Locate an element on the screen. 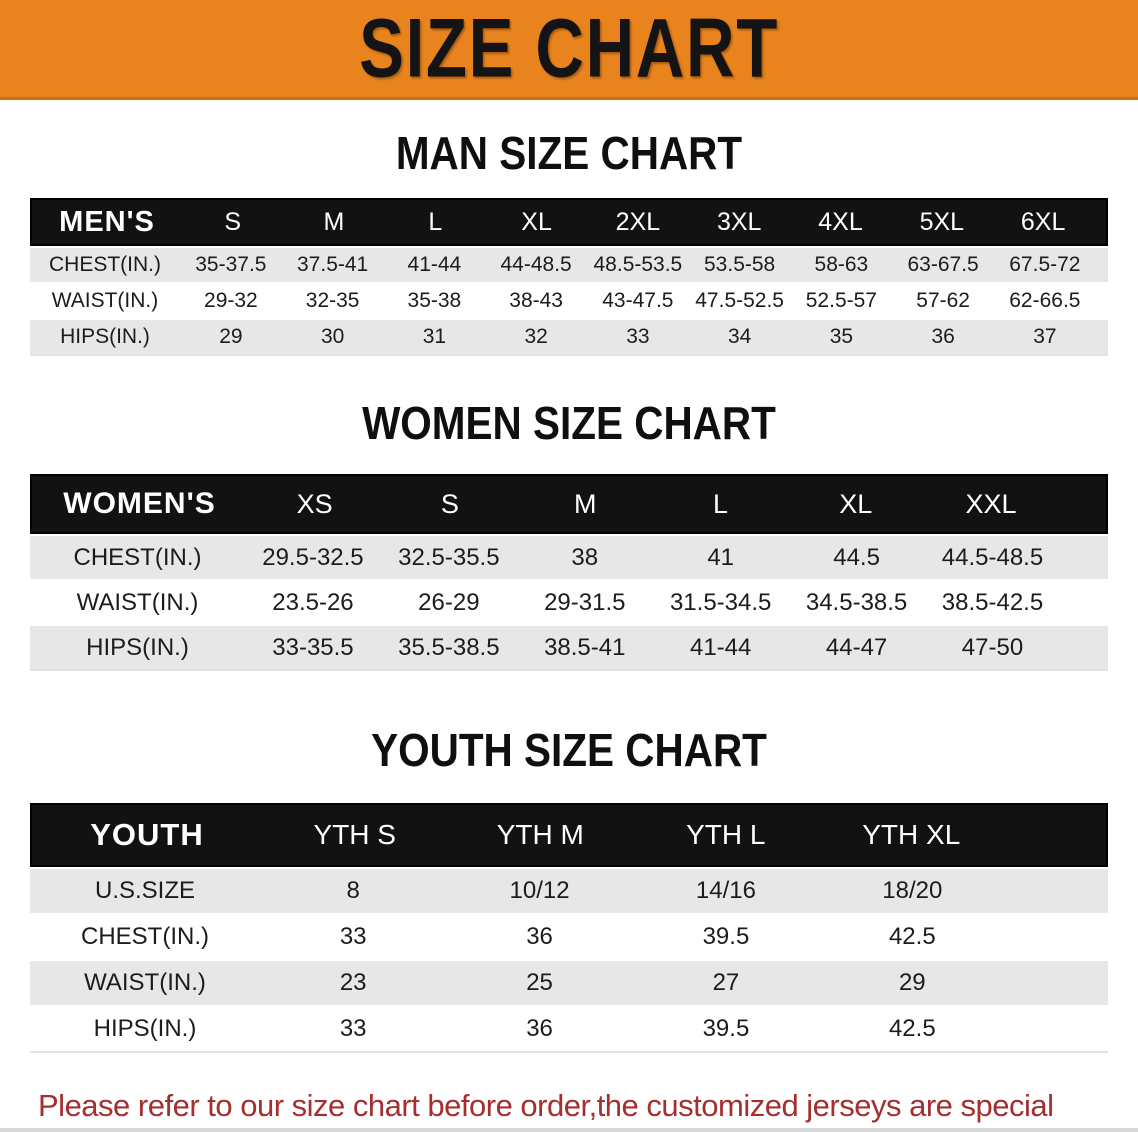 This screenshot has height=1132, width=1138. measure-value: 38.5-42.5 is located at coordinates (992, 602).